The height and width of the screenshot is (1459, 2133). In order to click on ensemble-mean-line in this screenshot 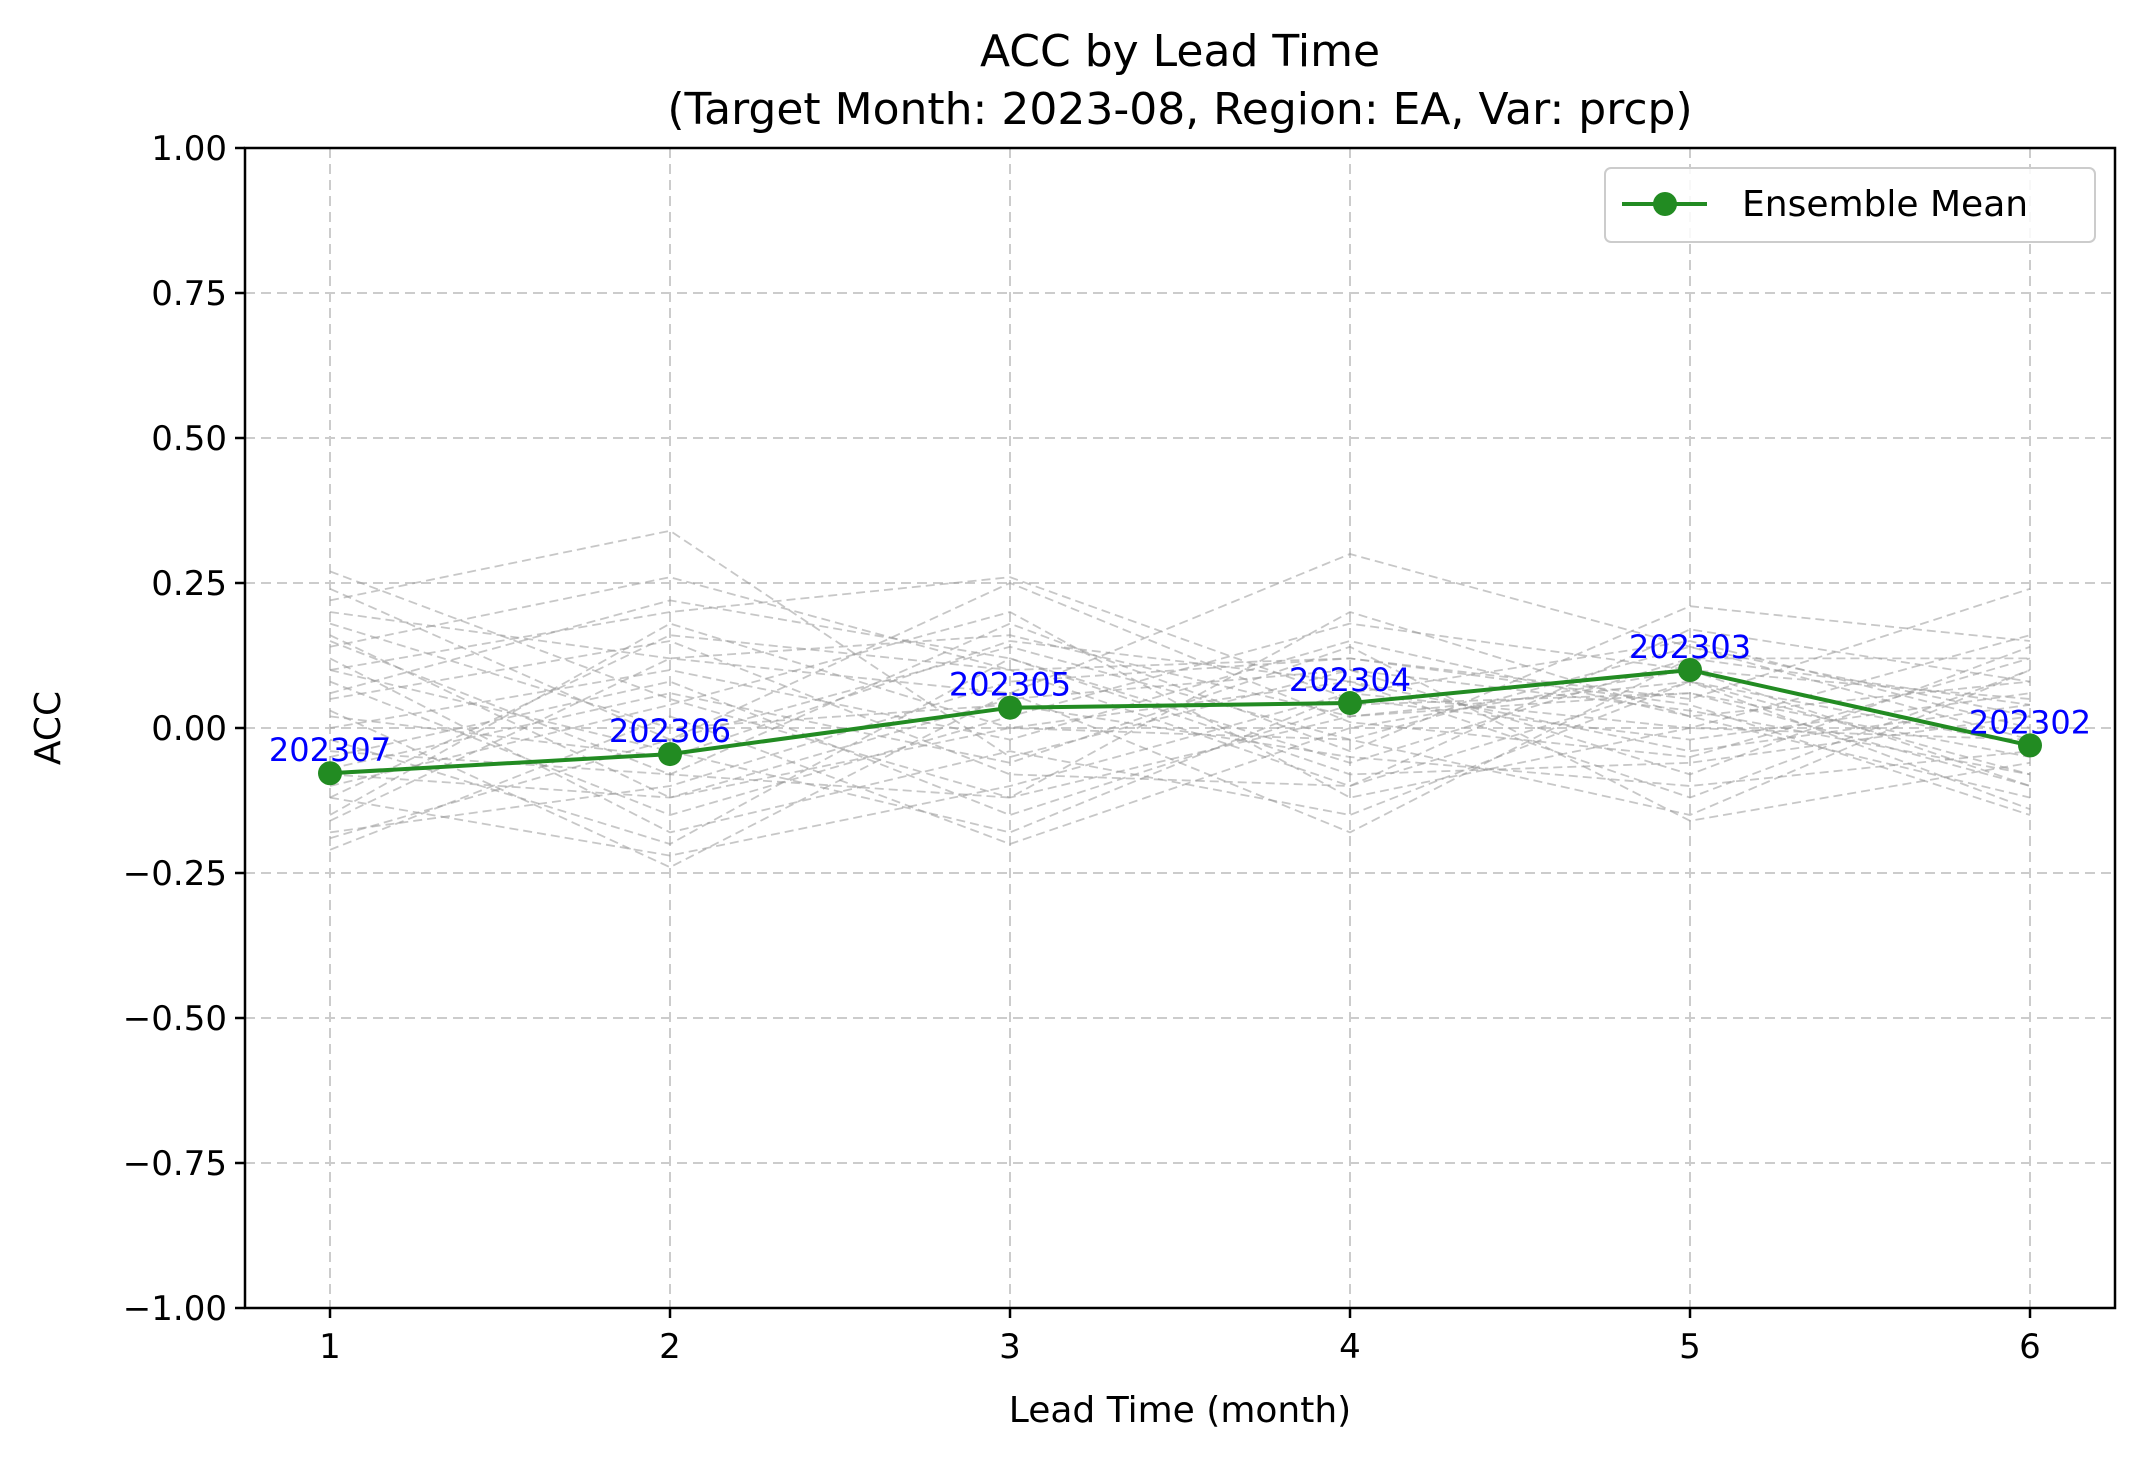, I will do `click(1180, 721)`.